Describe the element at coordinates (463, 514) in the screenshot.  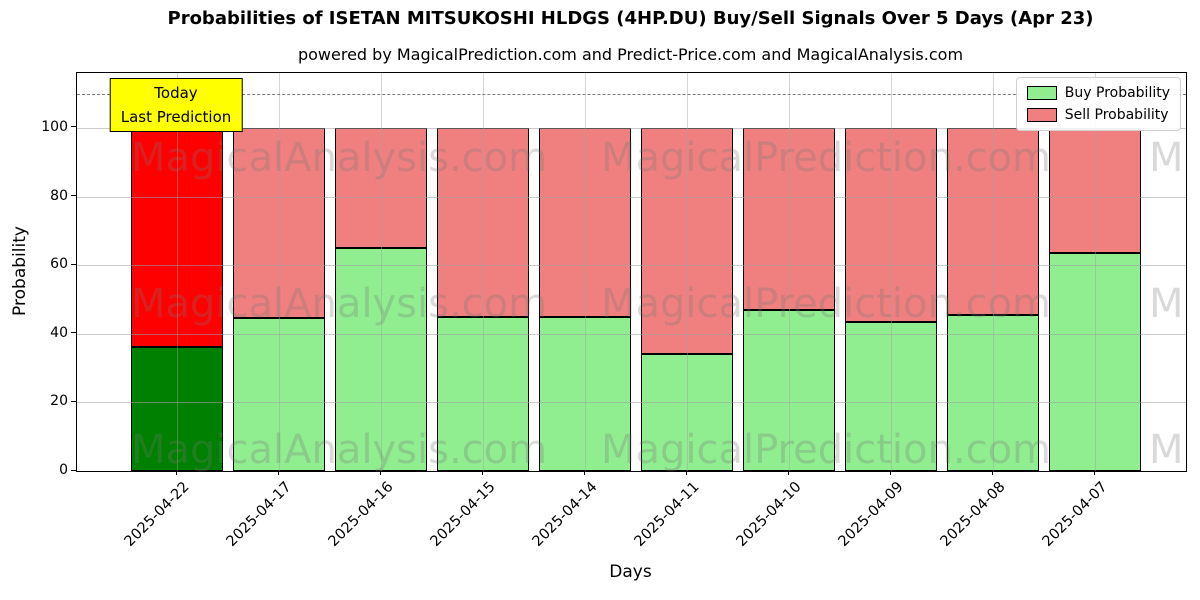
I see `x-tick-label-text: 2025-04-15` at that location.